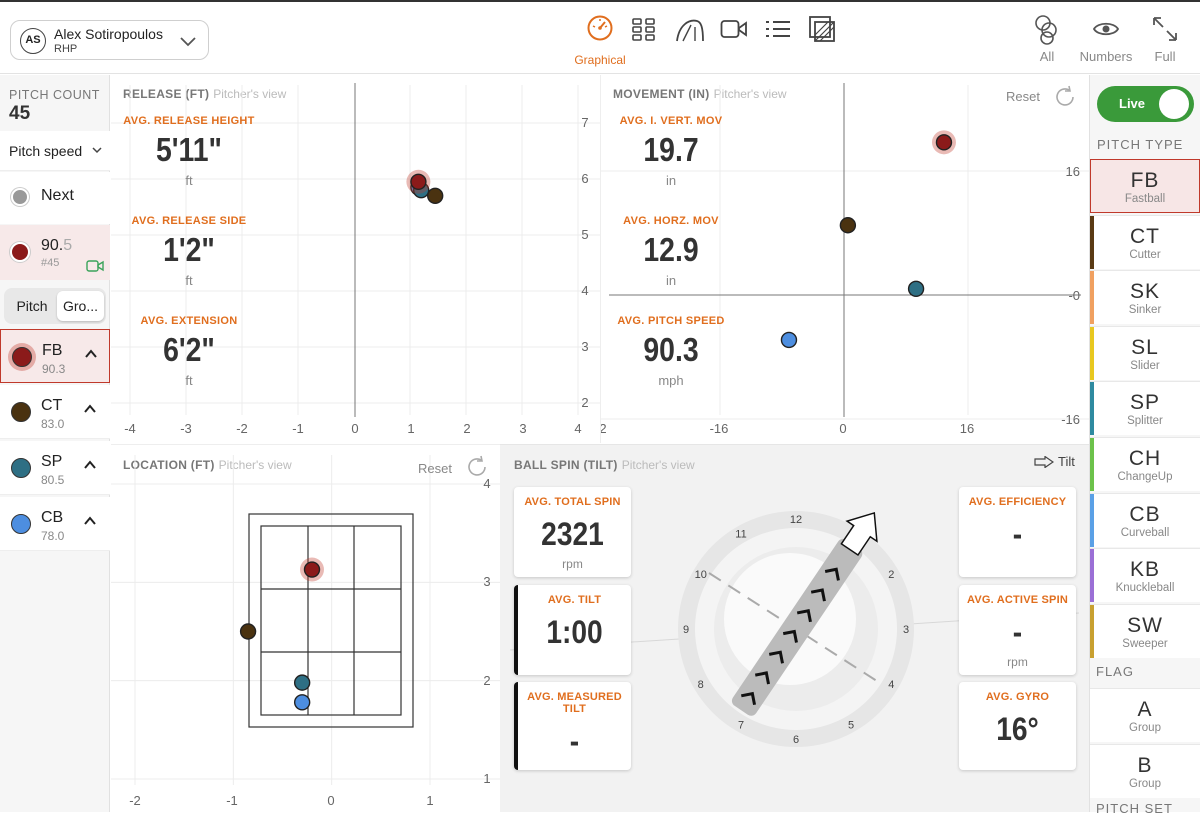  I want to click on data-point-cb, so click(789, 340).